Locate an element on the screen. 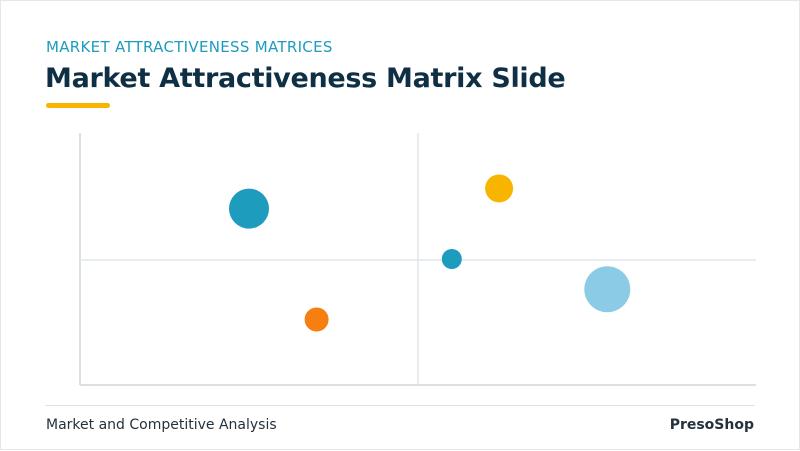 The width and height of the screenshot is (800, 451). section-label: MARKET ATTRACTIVENESS MATRICES is located at coordinates (189, 47).